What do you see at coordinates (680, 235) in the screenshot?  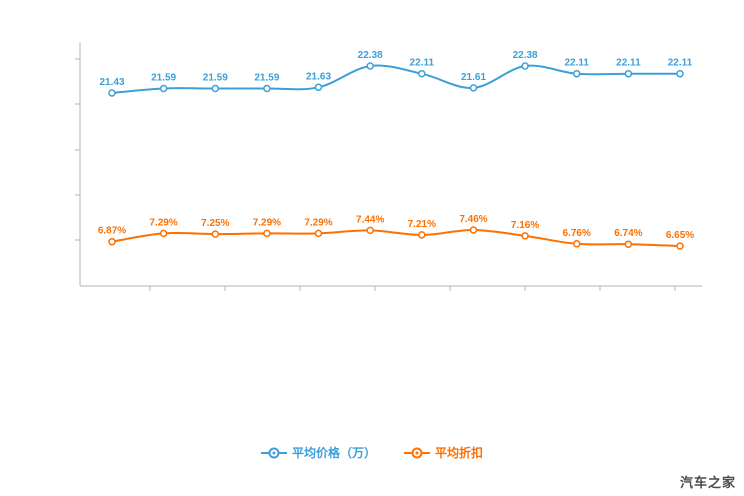 I see `data-label: 6.65%` at bounding box center [680, 235].